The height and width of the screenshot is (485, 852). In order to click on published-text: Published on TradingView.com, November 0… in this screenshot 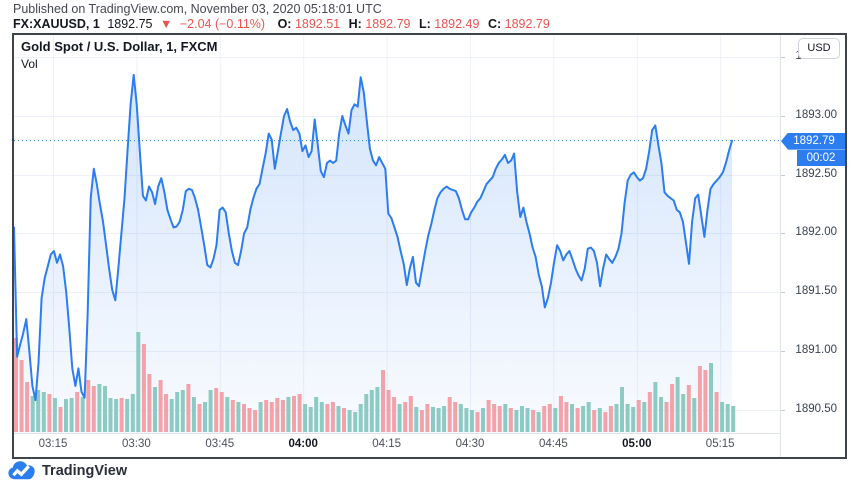, I will do `click(197, 9)`.